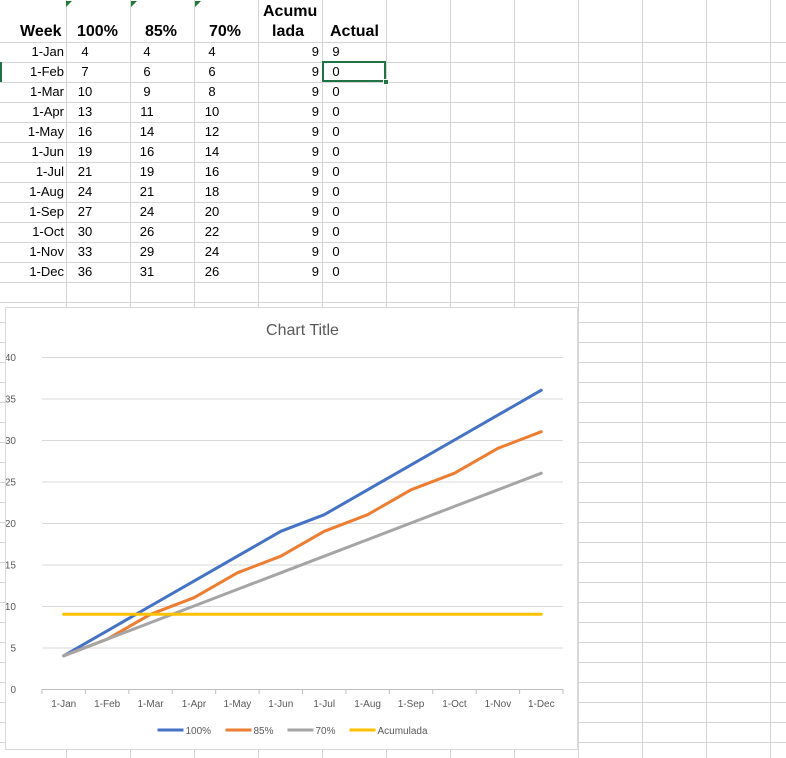 This screenshot has height=758, width=786. I want to click on cell-p100: 16, so click(85, 131).